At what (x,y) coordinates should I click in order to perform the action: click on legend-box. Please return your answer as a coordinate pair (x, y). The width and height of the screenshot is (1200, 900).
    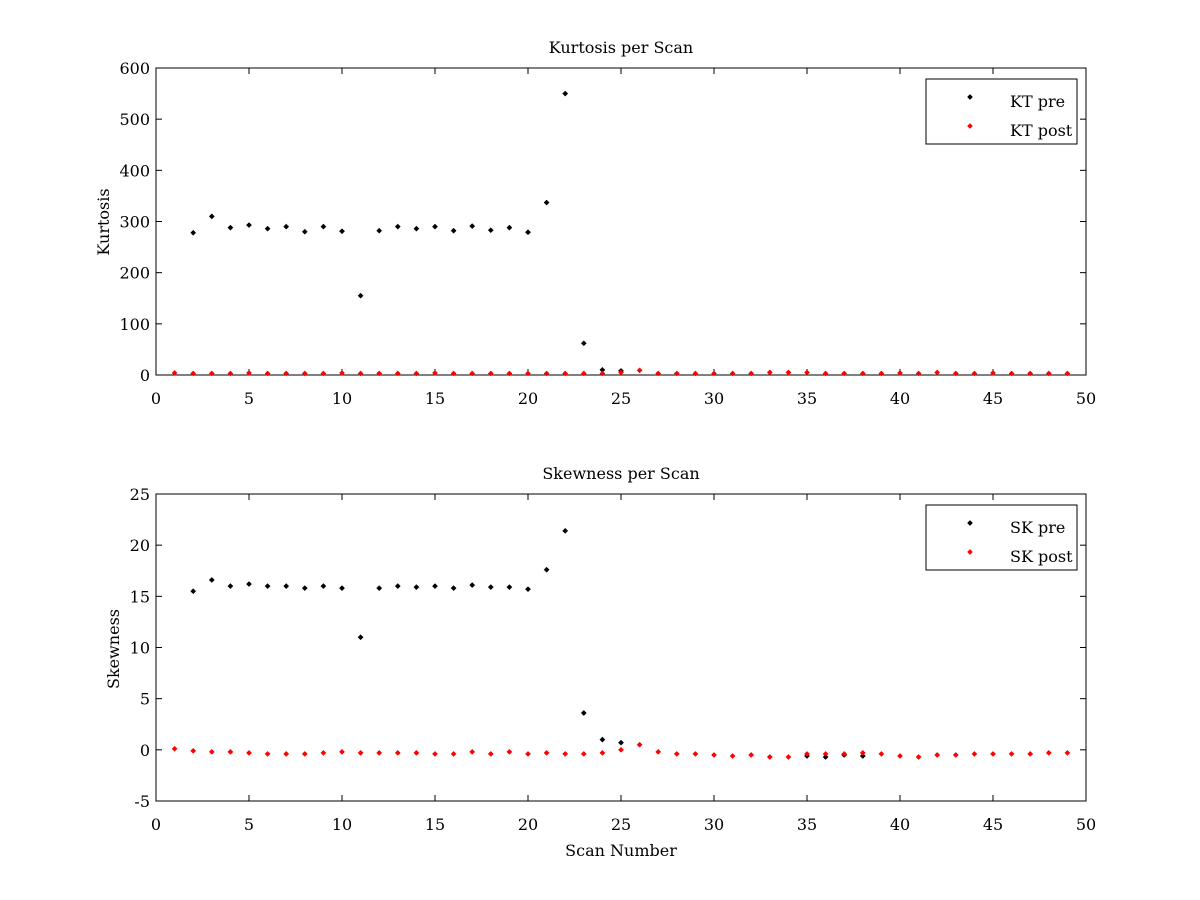
    Looking at the image, I should click on (1001, 537).